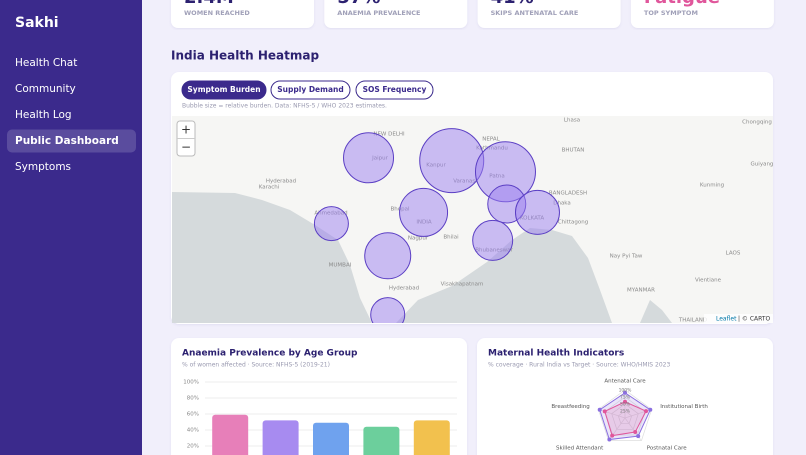 This screenshot has width=806, height=455. What do you see at coordinates (641, 291) in the screenshot?
I see `map-label: MYANMAR` at bounding box center [641, 291].